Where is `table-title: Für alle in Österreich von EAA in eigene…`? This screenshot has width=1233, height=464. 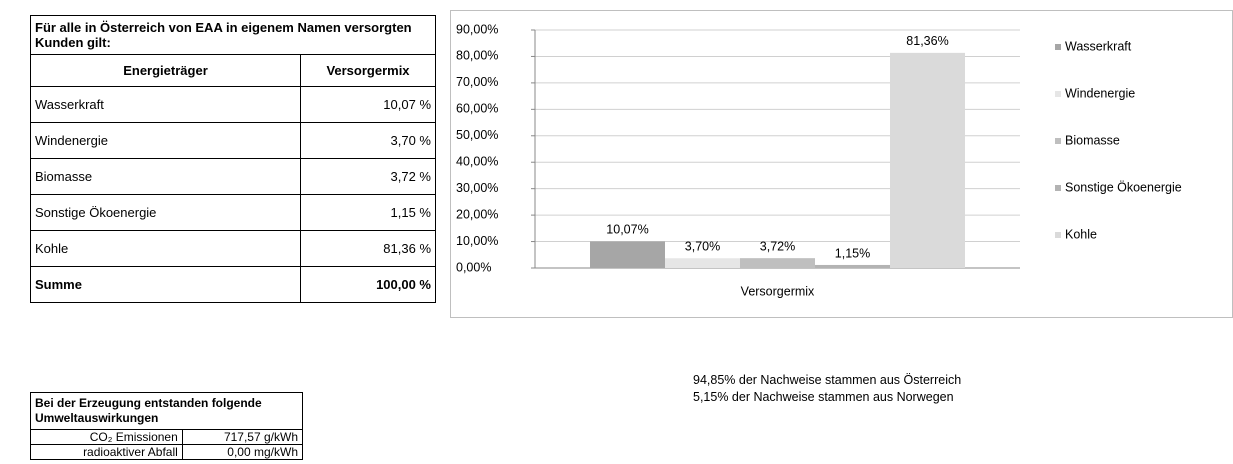 table-title: Für alle in Österreich von EAA in eigene… is located at coordinates (233, 35).